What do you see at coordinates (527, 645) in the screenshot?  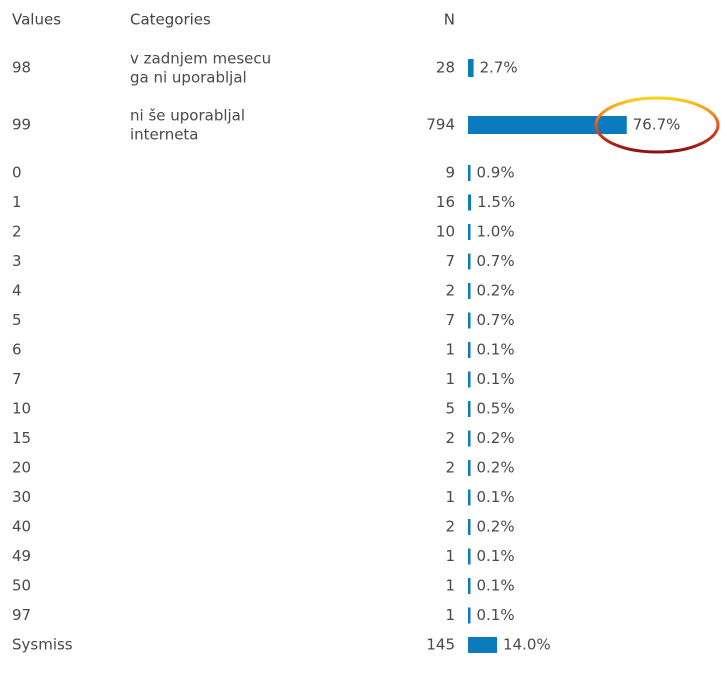 I see `percent-label: 14.0%` at bounding box center [527, 645].